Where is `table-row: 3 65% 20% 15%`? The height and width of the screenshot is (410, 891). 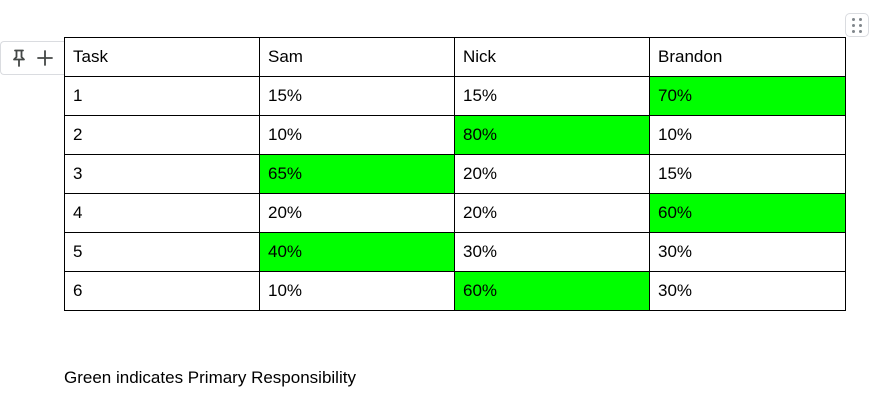
table-row: 3 65% 20% 15% is located at coordinates (455, 174).